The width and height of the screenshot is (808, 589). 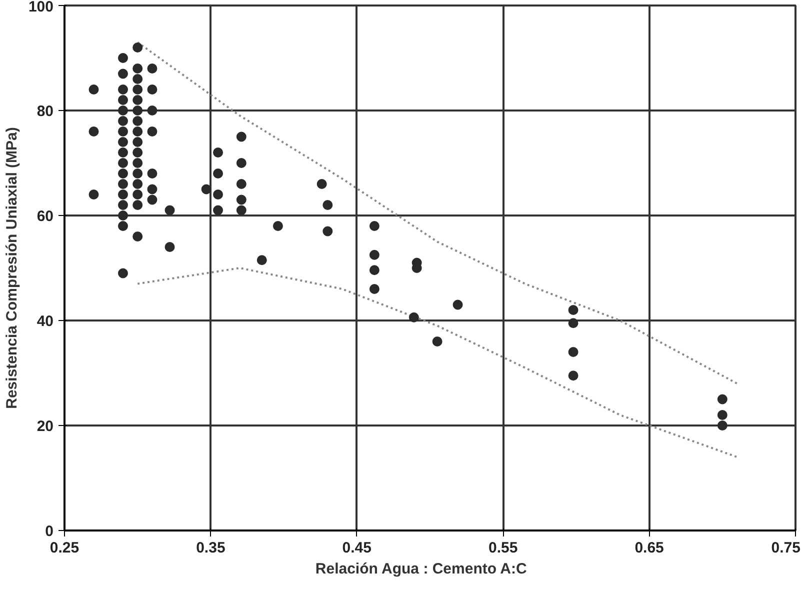 I want to click on y-tick-label: 80, so click(x=45, y=111).